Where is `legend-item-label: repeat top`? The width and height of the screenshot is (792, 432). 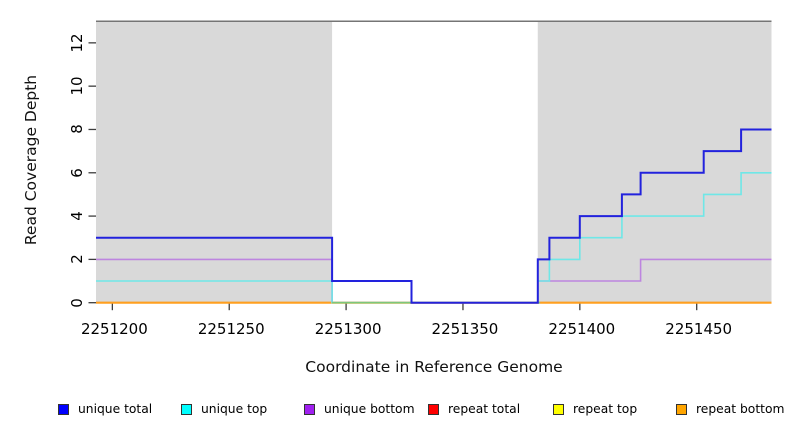
legend-item-label: repeat top is located at coordinates (605, 409).